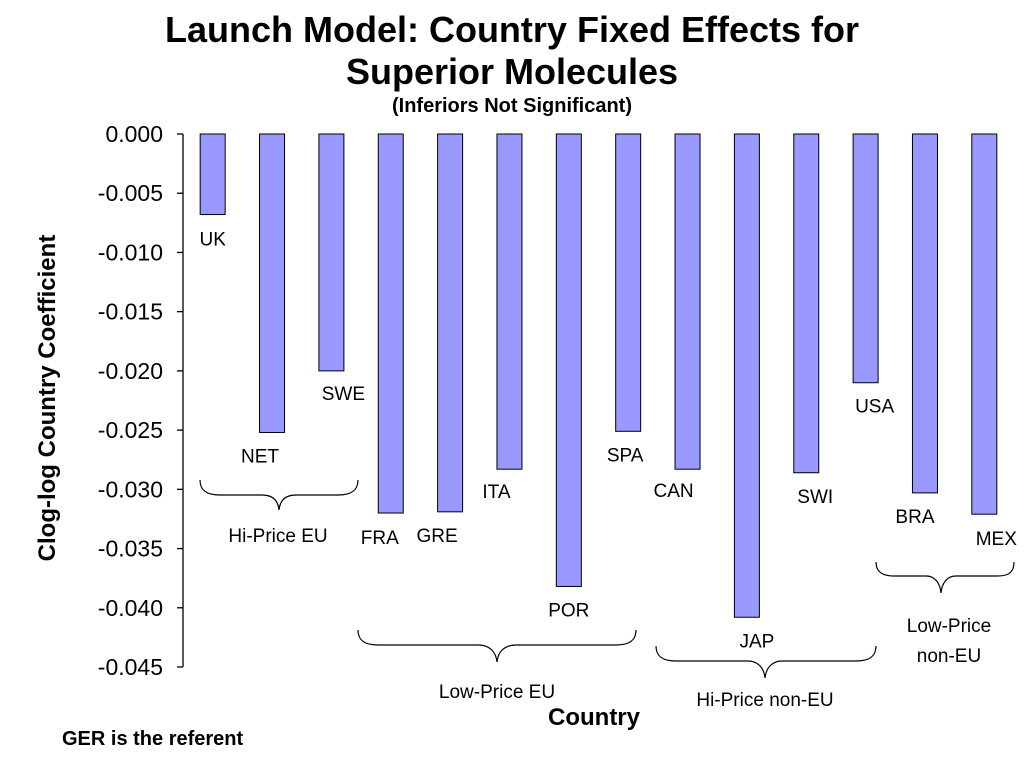 This screenshot has height=768, width=1024. Describe the element at coordinates (279, 495) in the screenshot. I see `brace-hi-price-eu` at that location.